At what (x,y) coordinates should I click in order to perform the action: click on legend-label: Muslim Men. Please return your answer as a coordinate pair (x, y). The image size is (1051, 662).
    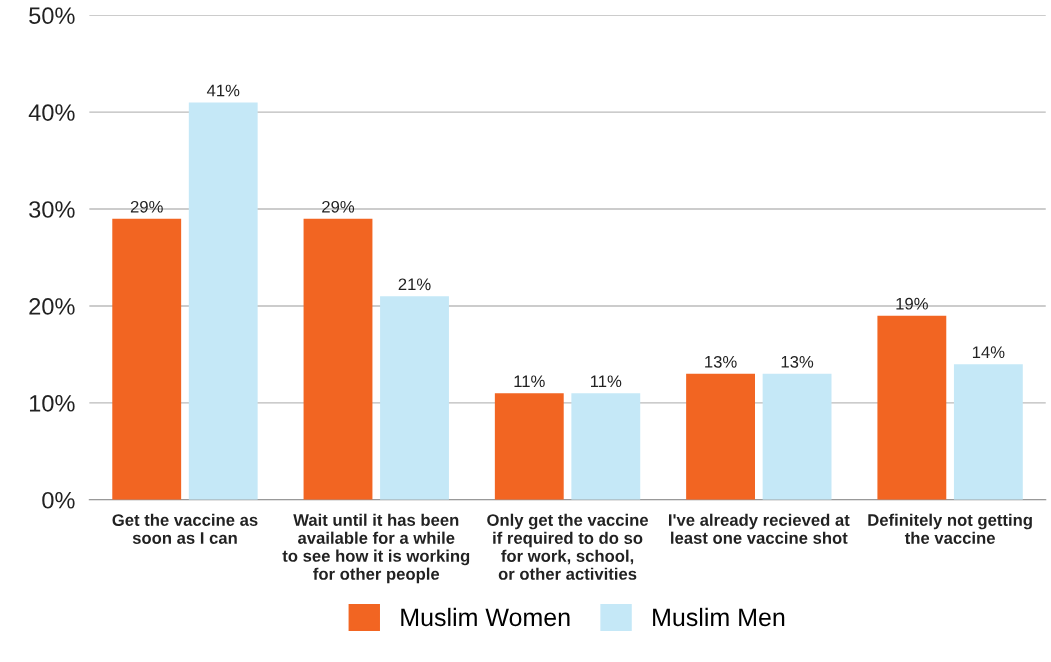
    Looking at the image, I should click on (719, 617).